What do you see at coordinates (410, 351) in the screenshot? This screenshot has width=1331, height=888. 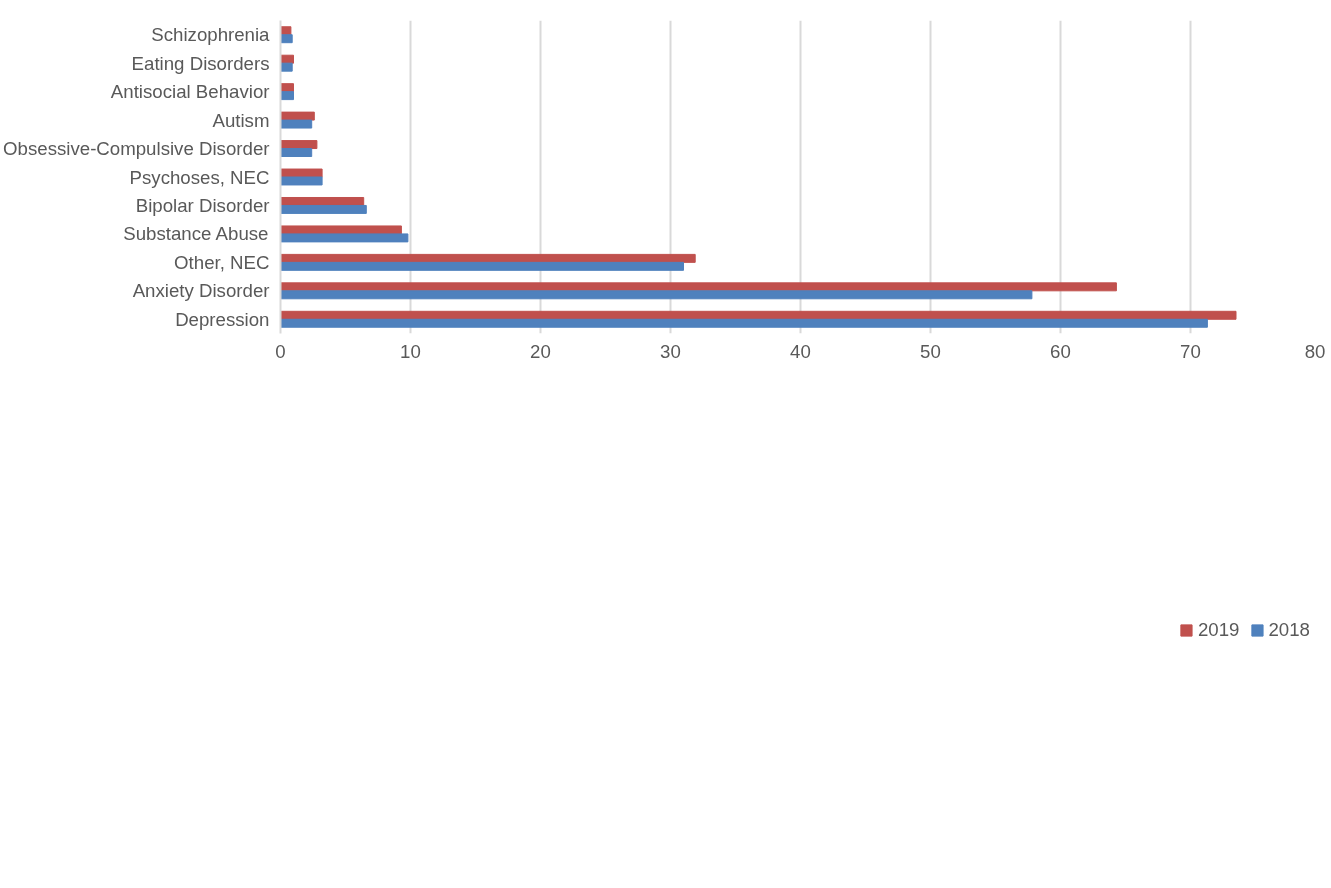 I see `x-tick-label: 10` at bounding box center [410, 351].